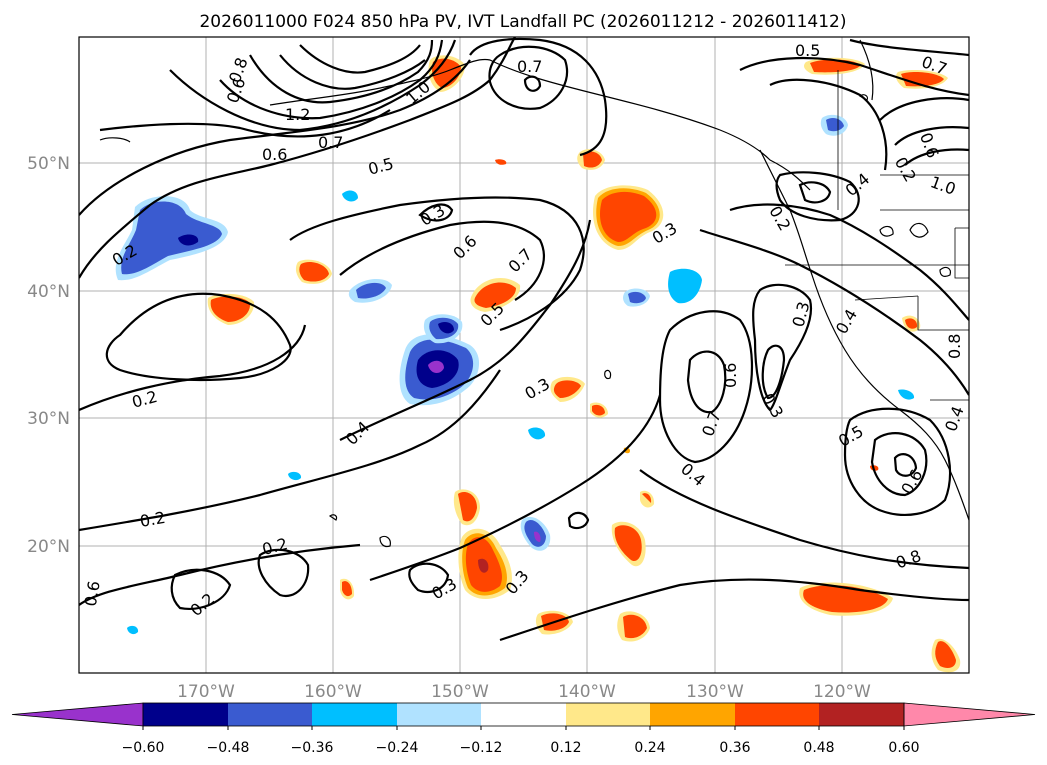 This screenshot has height=765, width=1047. Describe the element at coordinates (77, 714) in the screenshot. I see `colorbar-extend-low` at that location.